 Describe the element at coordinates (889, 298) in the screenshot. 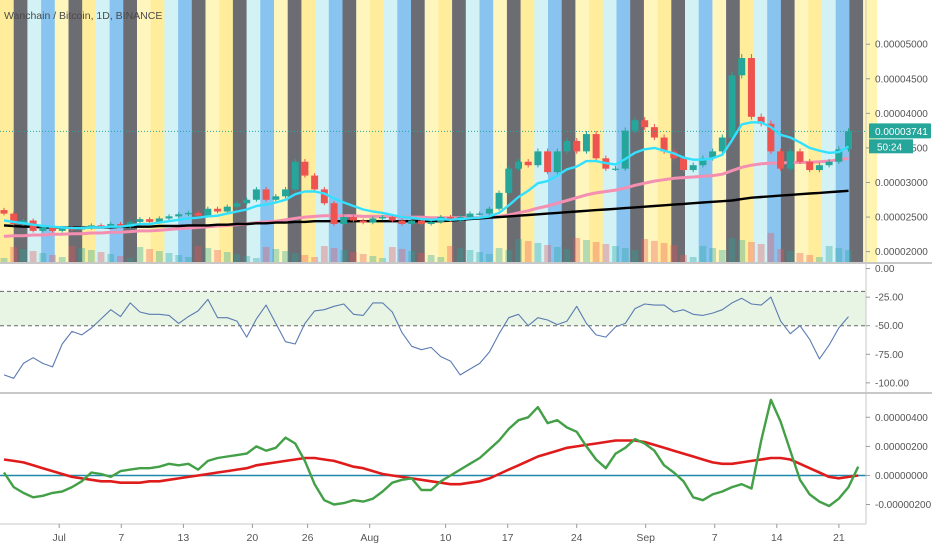

I see `stoch-tick-label-1: -25.00` at that location.